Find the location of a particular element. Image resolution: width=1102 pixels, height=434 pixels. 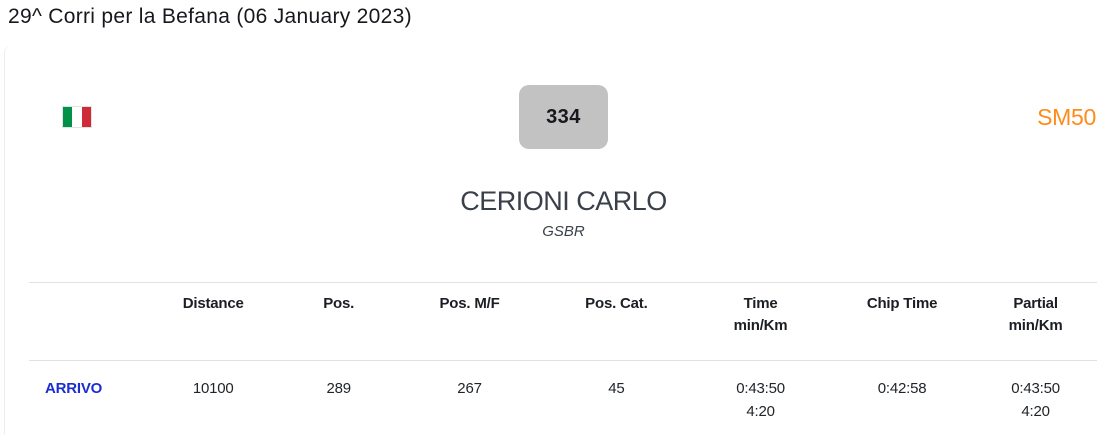

athlete-team: GSBR is located at coordinates (563, 231).